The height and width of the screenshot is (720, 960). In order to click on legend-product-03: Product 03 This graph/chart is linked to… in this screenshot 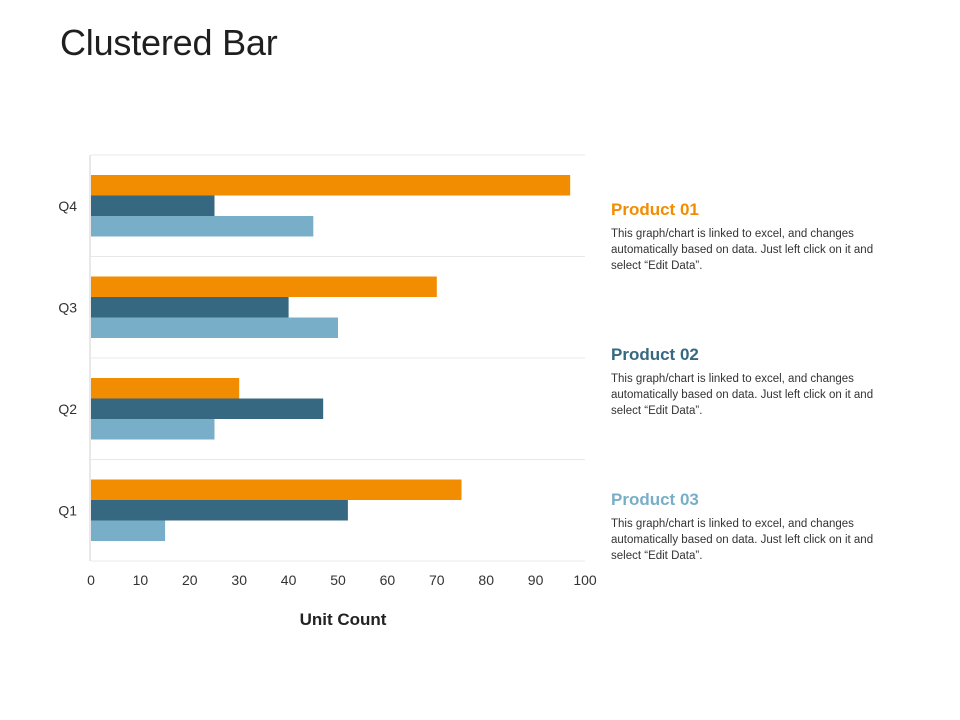, I will do `click(756, 527)`.